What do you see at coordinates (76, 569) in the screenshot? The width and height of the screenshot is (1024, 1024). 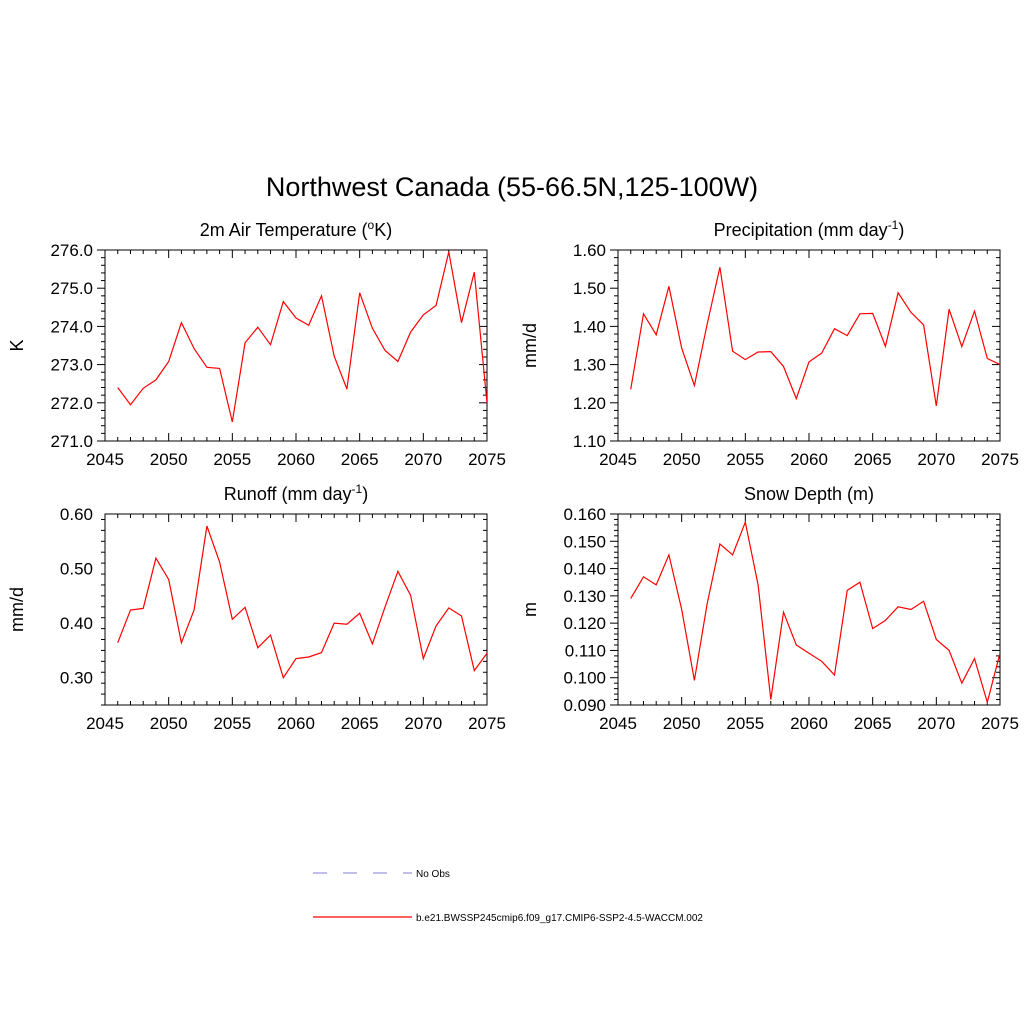 I see `y-tick-label: 0.50` at bounding box center [76, 569].